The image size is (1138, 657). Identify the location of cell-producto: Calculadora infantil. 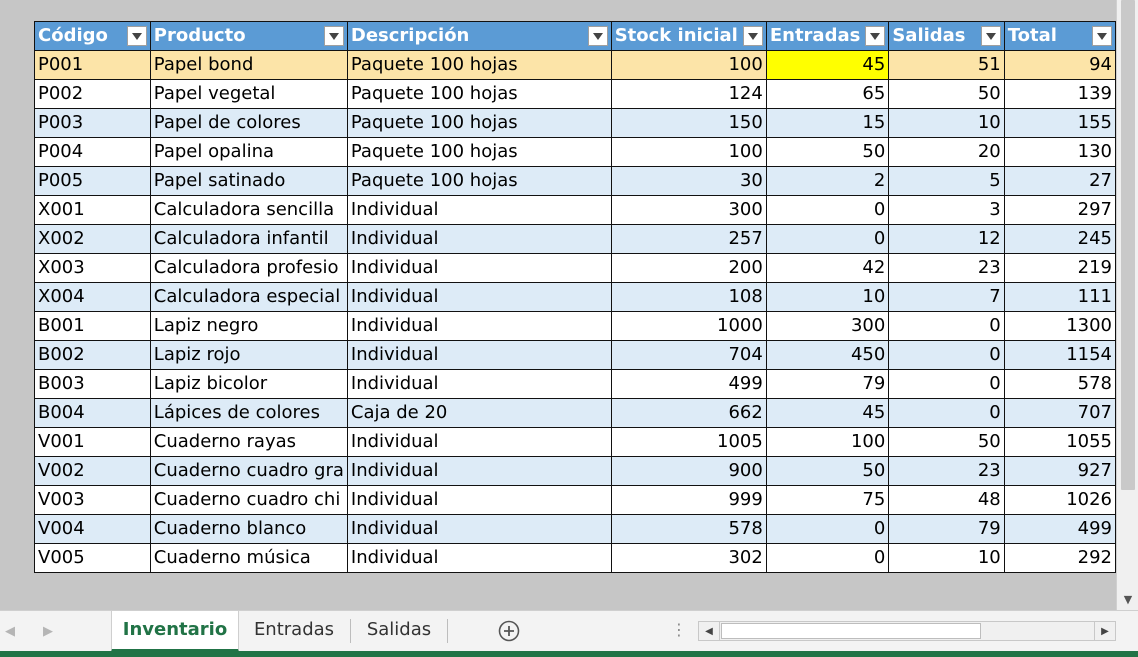
(248, 239).